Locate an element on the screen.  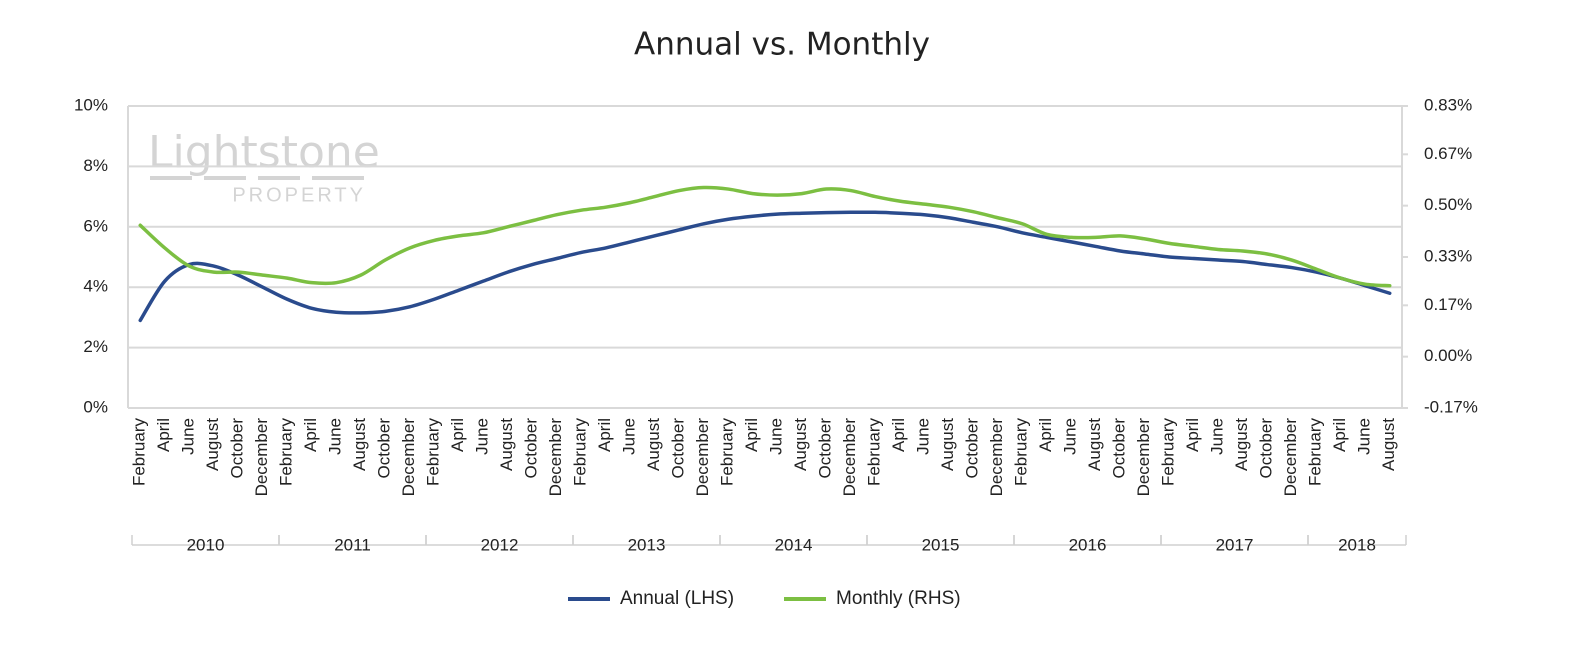
y2-tick-label: -0.17% is located at coordinates (1451, 406).